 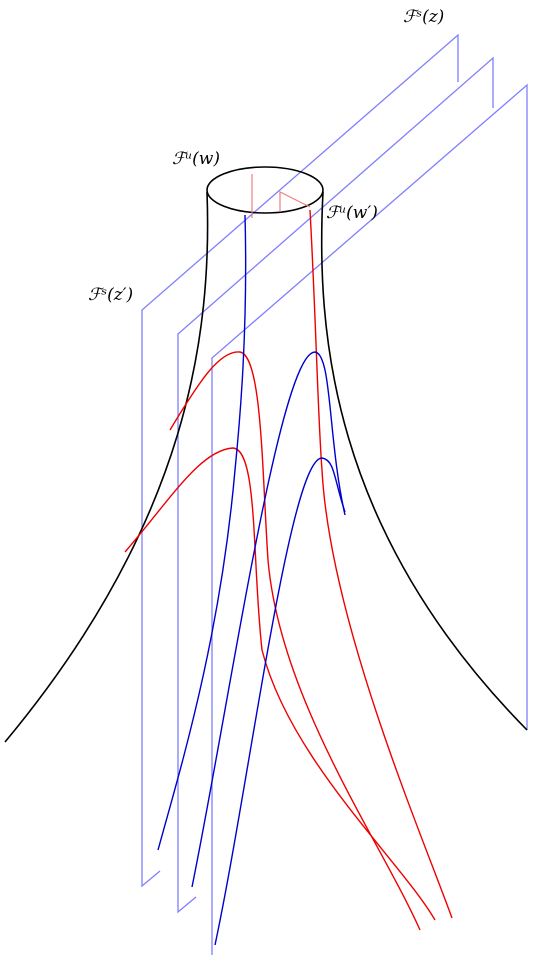 I want to click on label: ℱᵘ(w), so click(x=196, y=159).